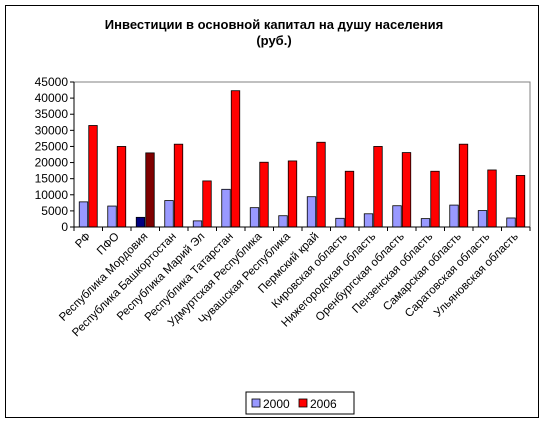  What do you see at coordinates (276, 404) in the screenshot?
I see `legend-label-2000: 2000` at bounding box center [276, 404].